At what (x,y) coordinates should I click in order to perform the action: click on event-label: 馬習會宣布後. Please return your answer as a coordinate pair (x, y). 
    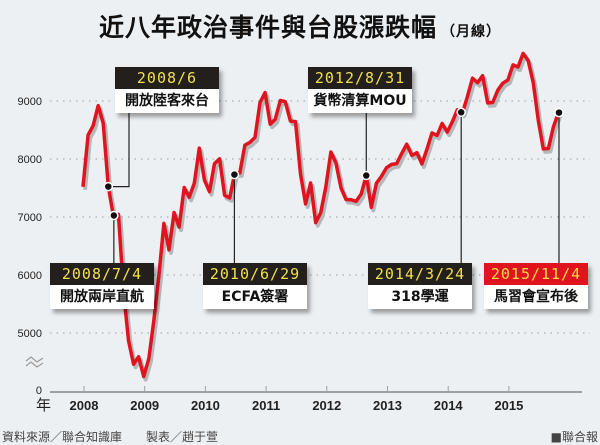
    Looking at the image, I should click on (536, 297).